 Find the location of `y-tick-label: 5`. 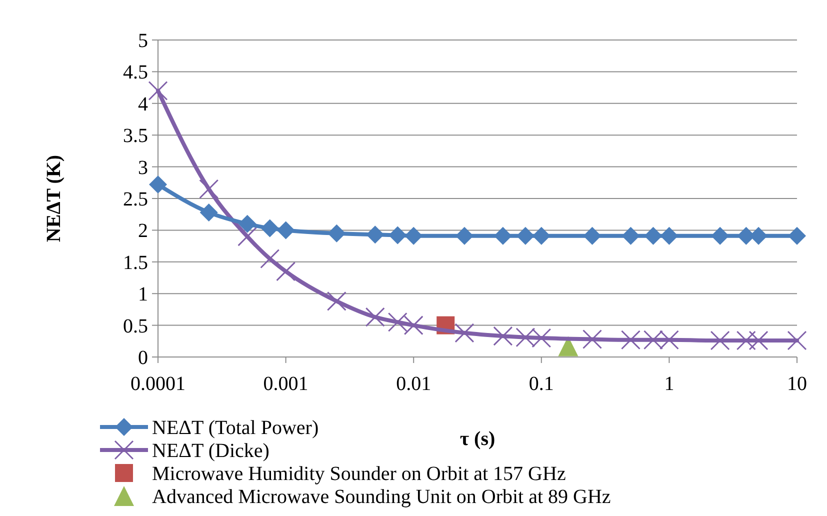

y-tick-label: 5 is located at coordinates (143, 41).